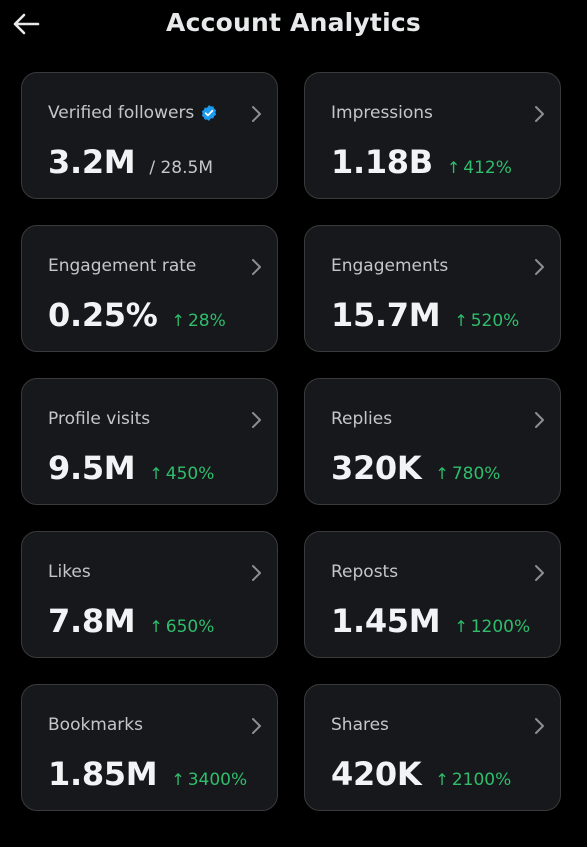  Describe the element at coordinates (495, 321) in the screenshot. I see `card-change-value: 520%` at that location.